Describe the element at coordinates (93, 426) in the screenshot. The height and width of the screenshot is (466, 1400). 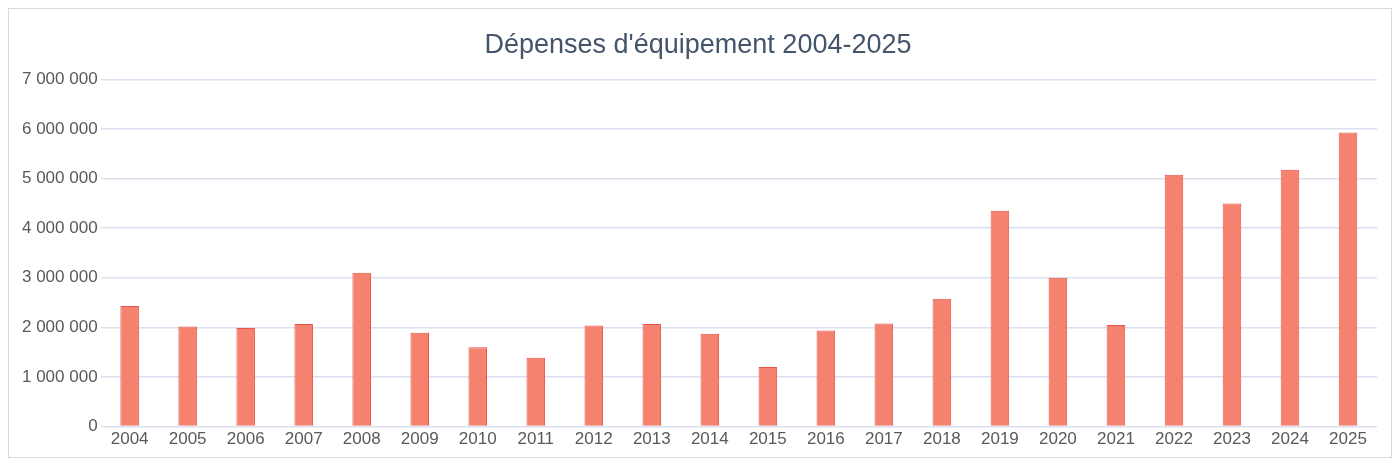
I see `y-tick-label: 0` at that location.